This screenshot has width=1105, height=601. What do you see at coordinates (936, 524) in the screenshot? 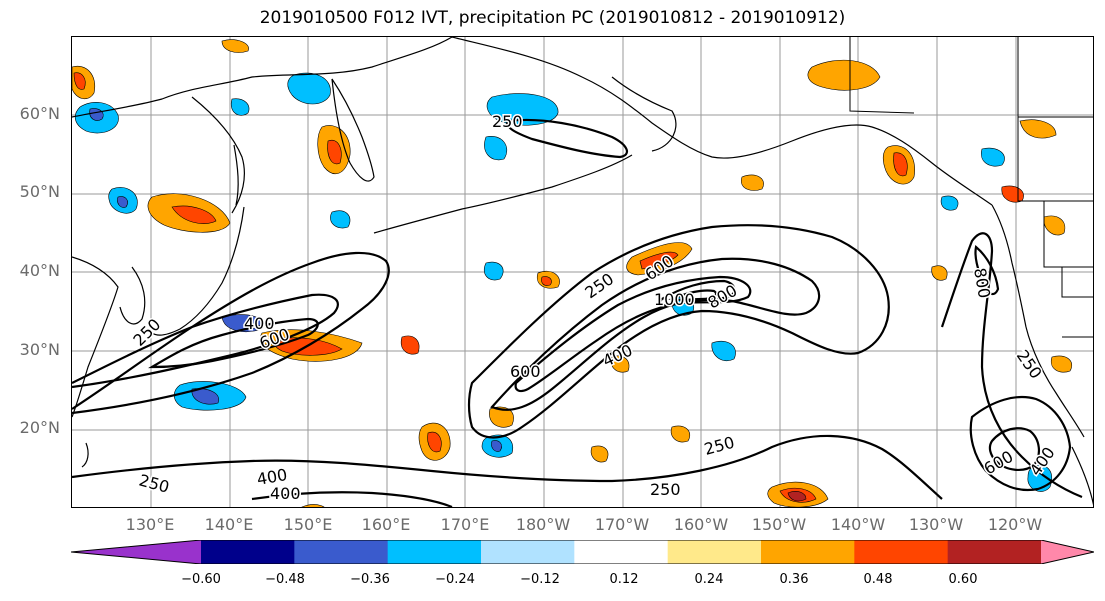
I see `lon-label-130w: 130°W` at bounding box center [936, 524].